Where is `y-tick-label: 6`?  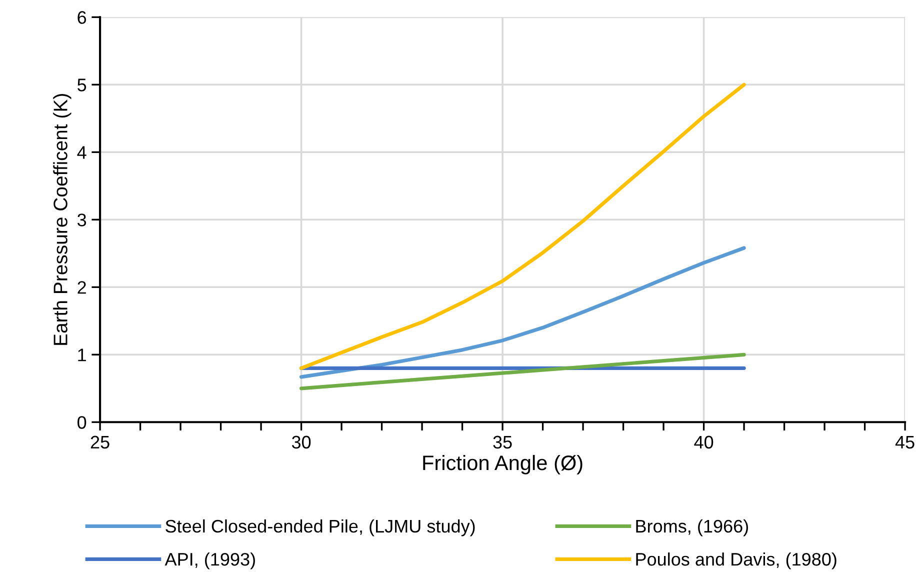 y-tick-label: 6 is located at coordinates (82, 17).